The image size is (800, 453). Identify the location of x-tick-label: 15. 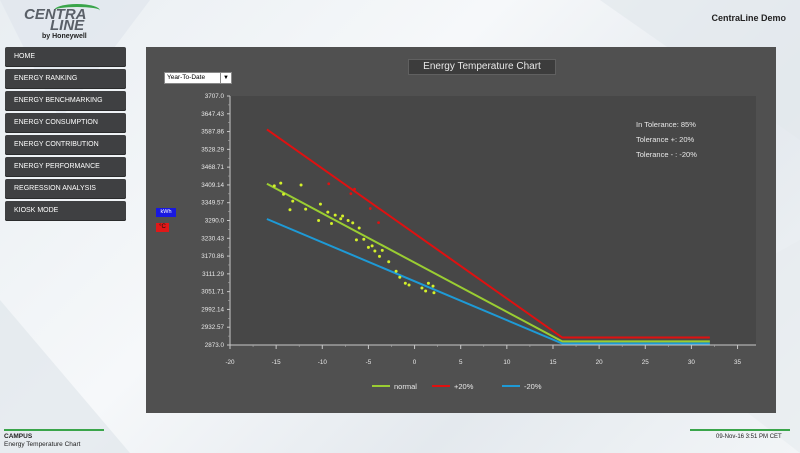
(553, 362).